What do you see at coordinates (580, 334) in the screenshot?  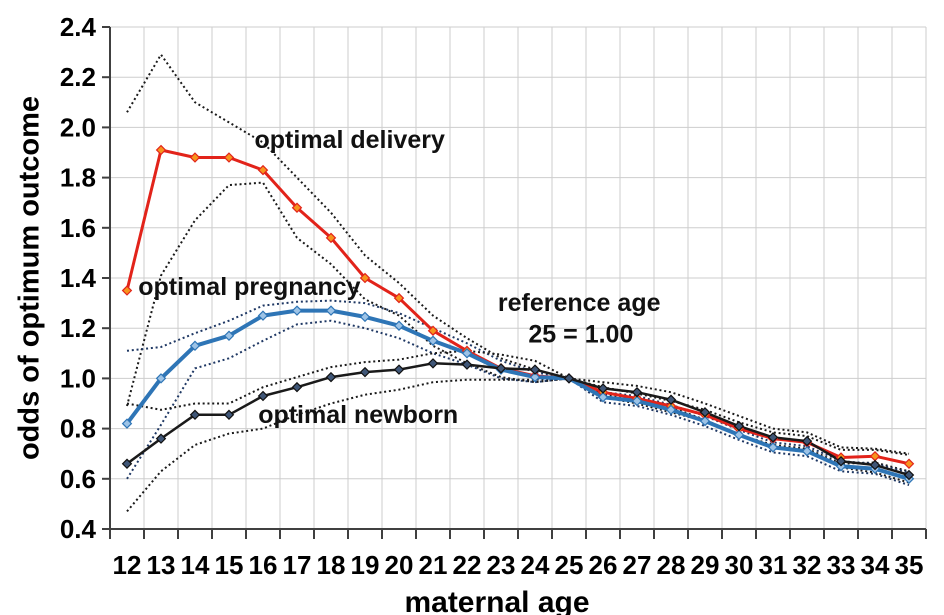 I see `label-reference-age-line2: 25 = 1.00` at bounding box center [580, 334].